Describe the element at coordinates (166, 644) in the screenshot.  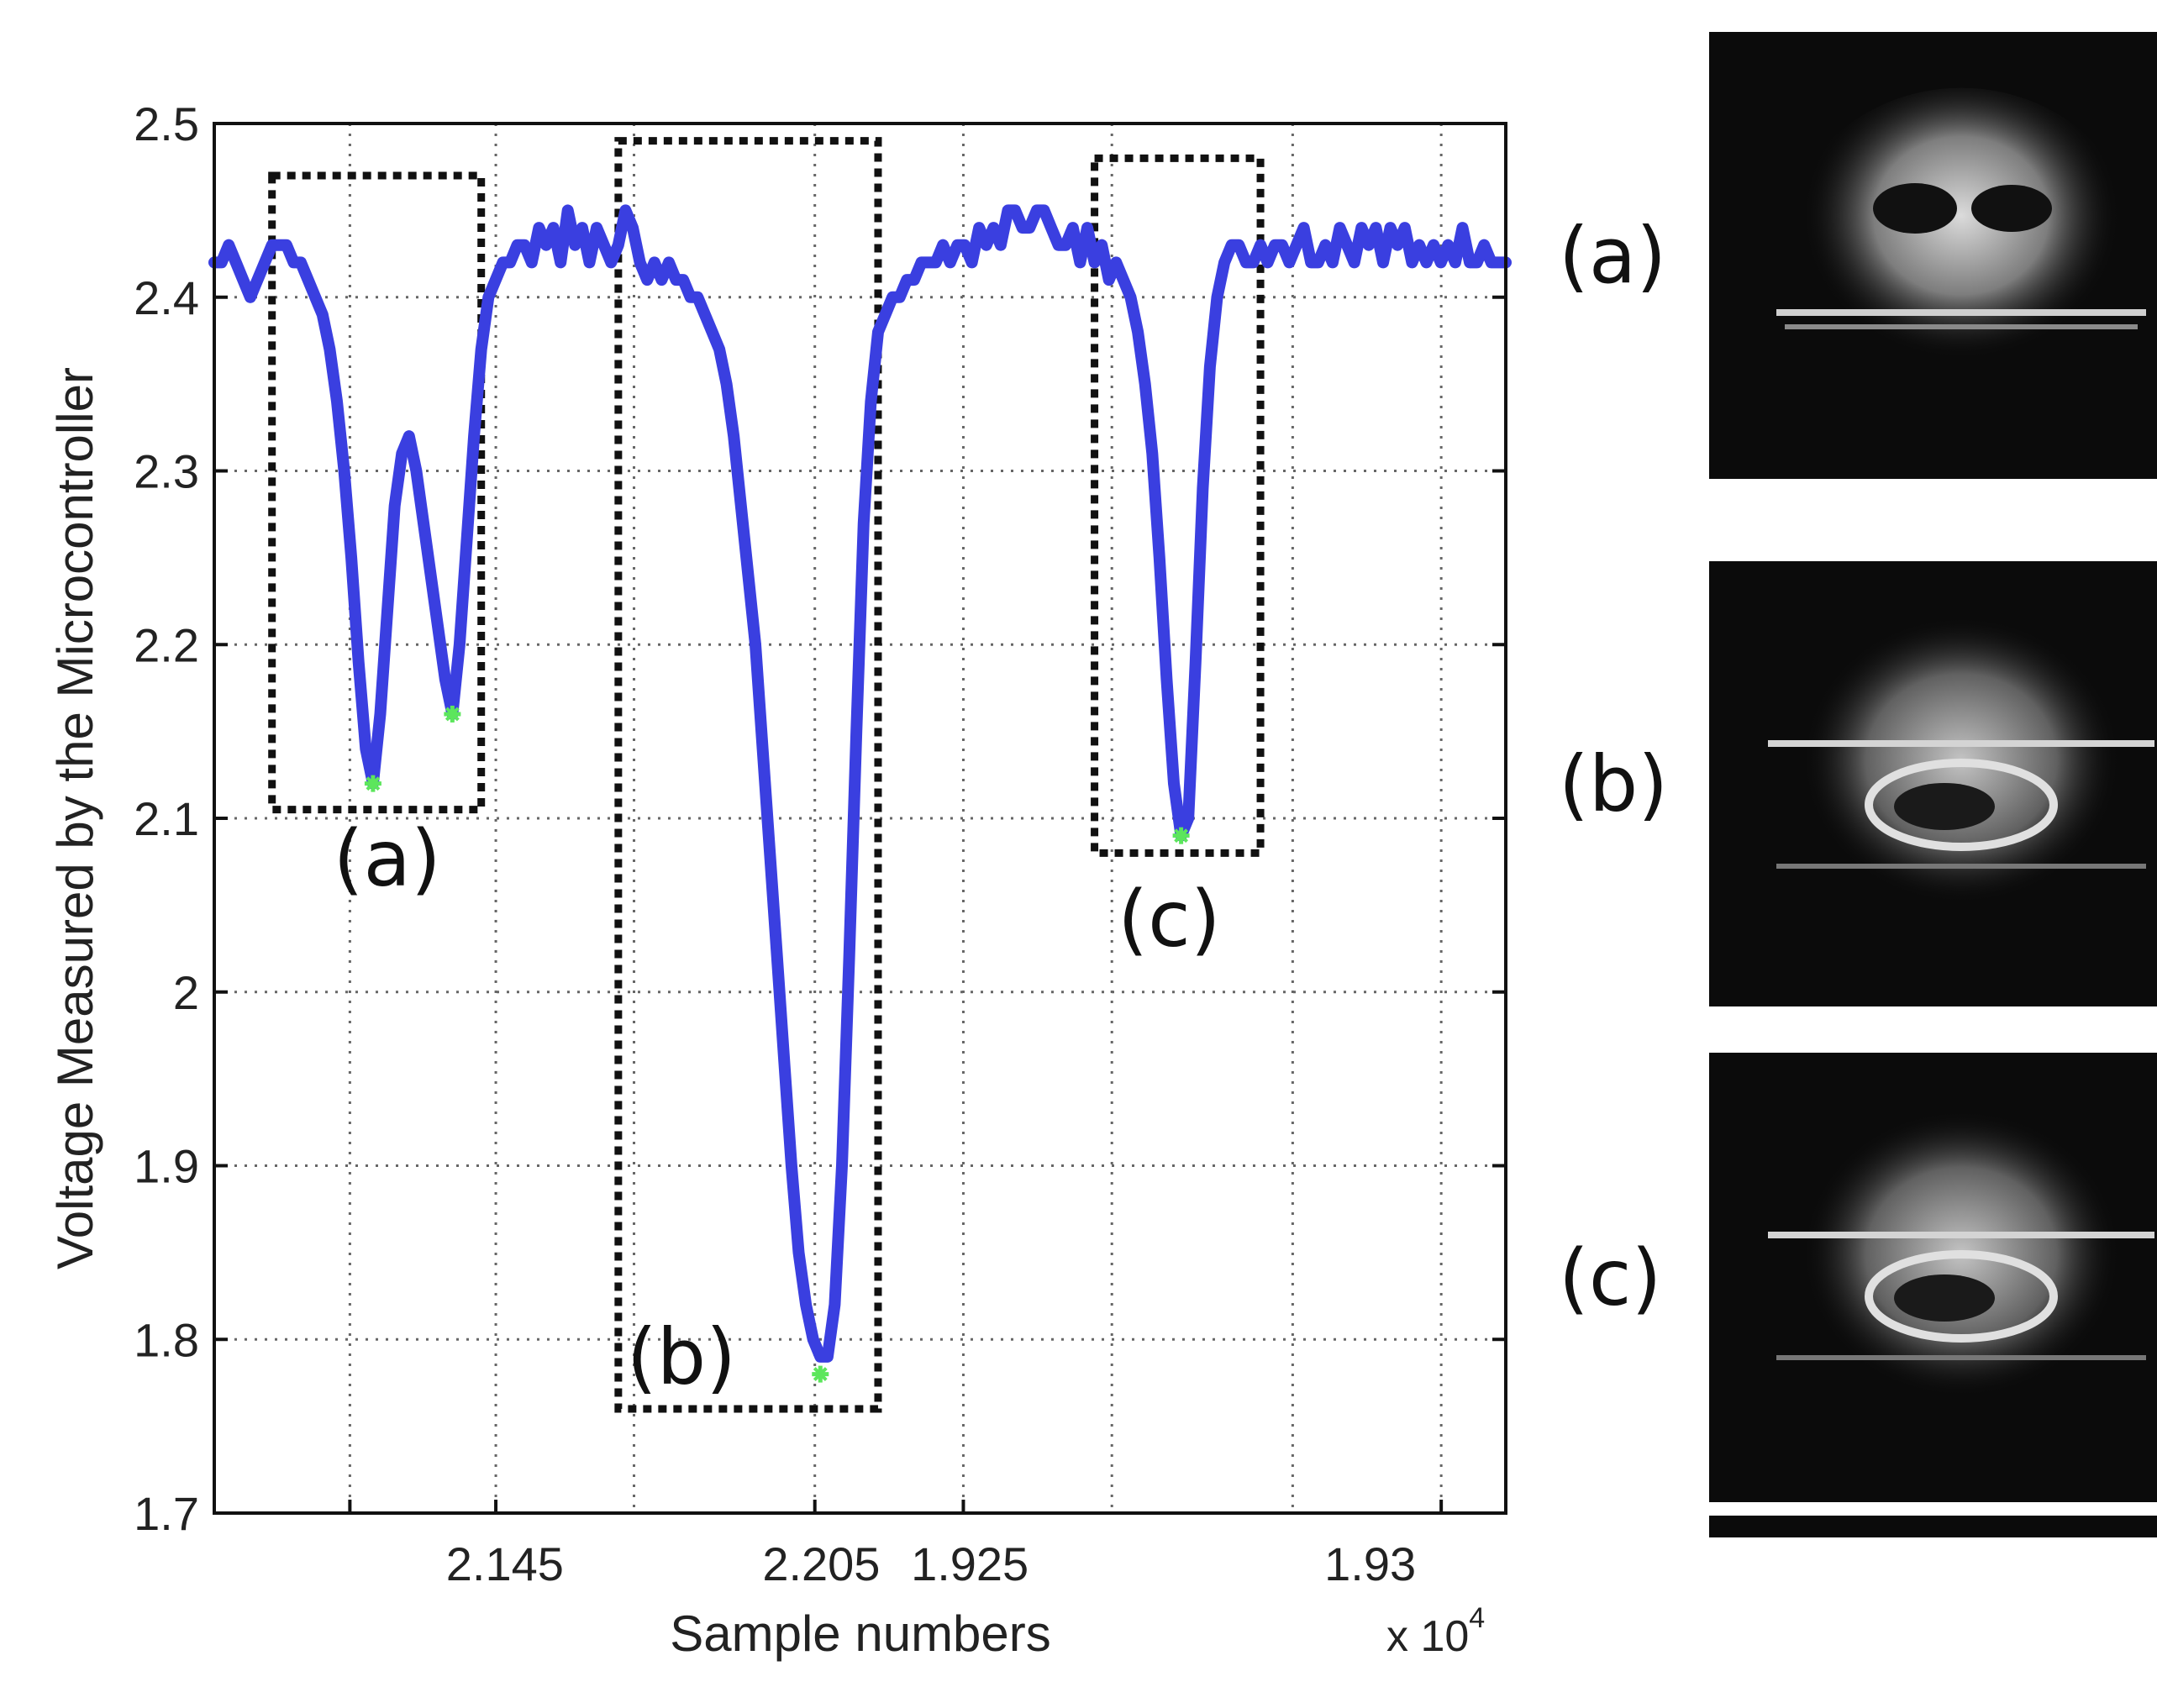
I see `y-tick-label: 2.2` at that location.